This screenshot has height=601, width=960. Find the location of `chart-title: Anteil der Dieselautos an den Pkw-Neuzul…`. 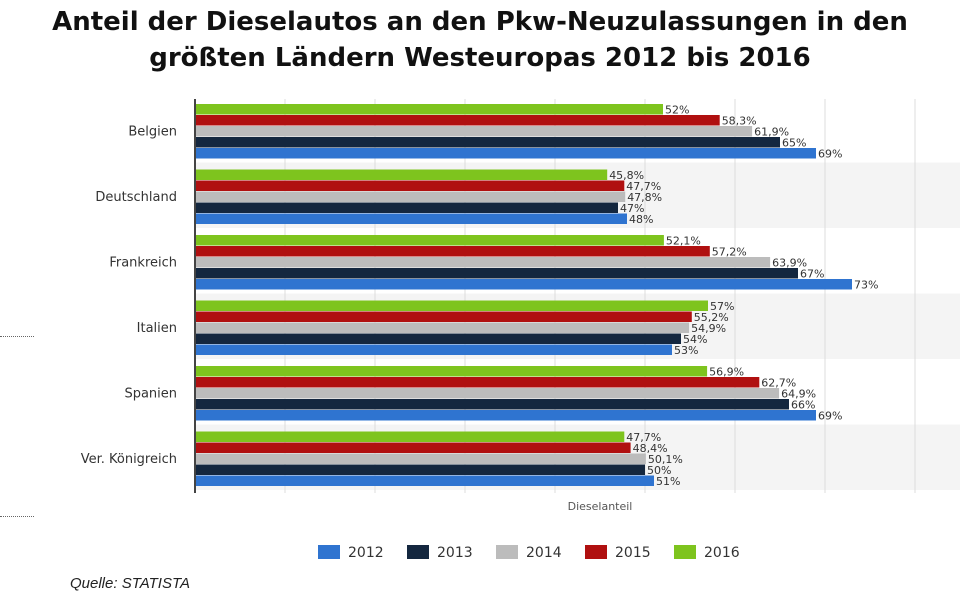

chart-title: Anteil der Dieselautos an den Pkw-Neuzul… is located at coordinates (480, 40).